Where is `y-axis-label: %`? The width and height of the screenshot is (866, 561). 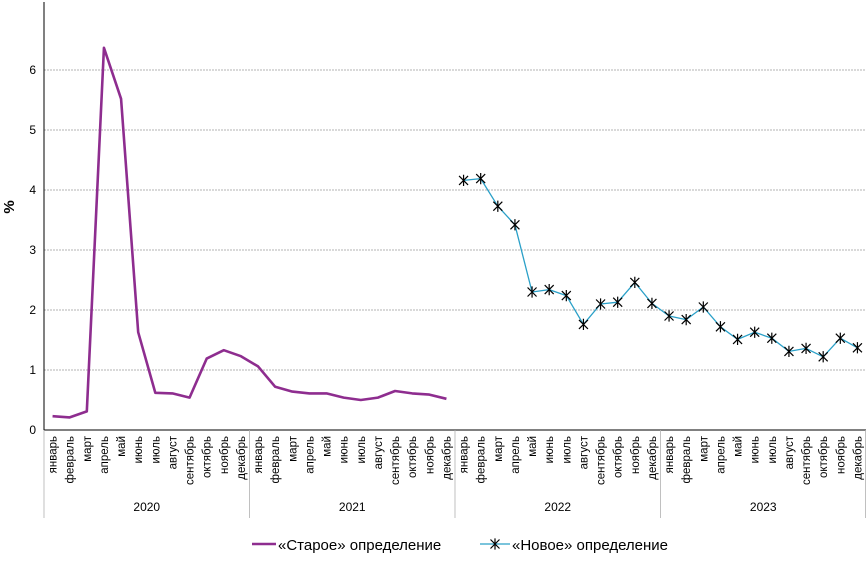 y-axis-label: % is located at coordinates (9, 206).